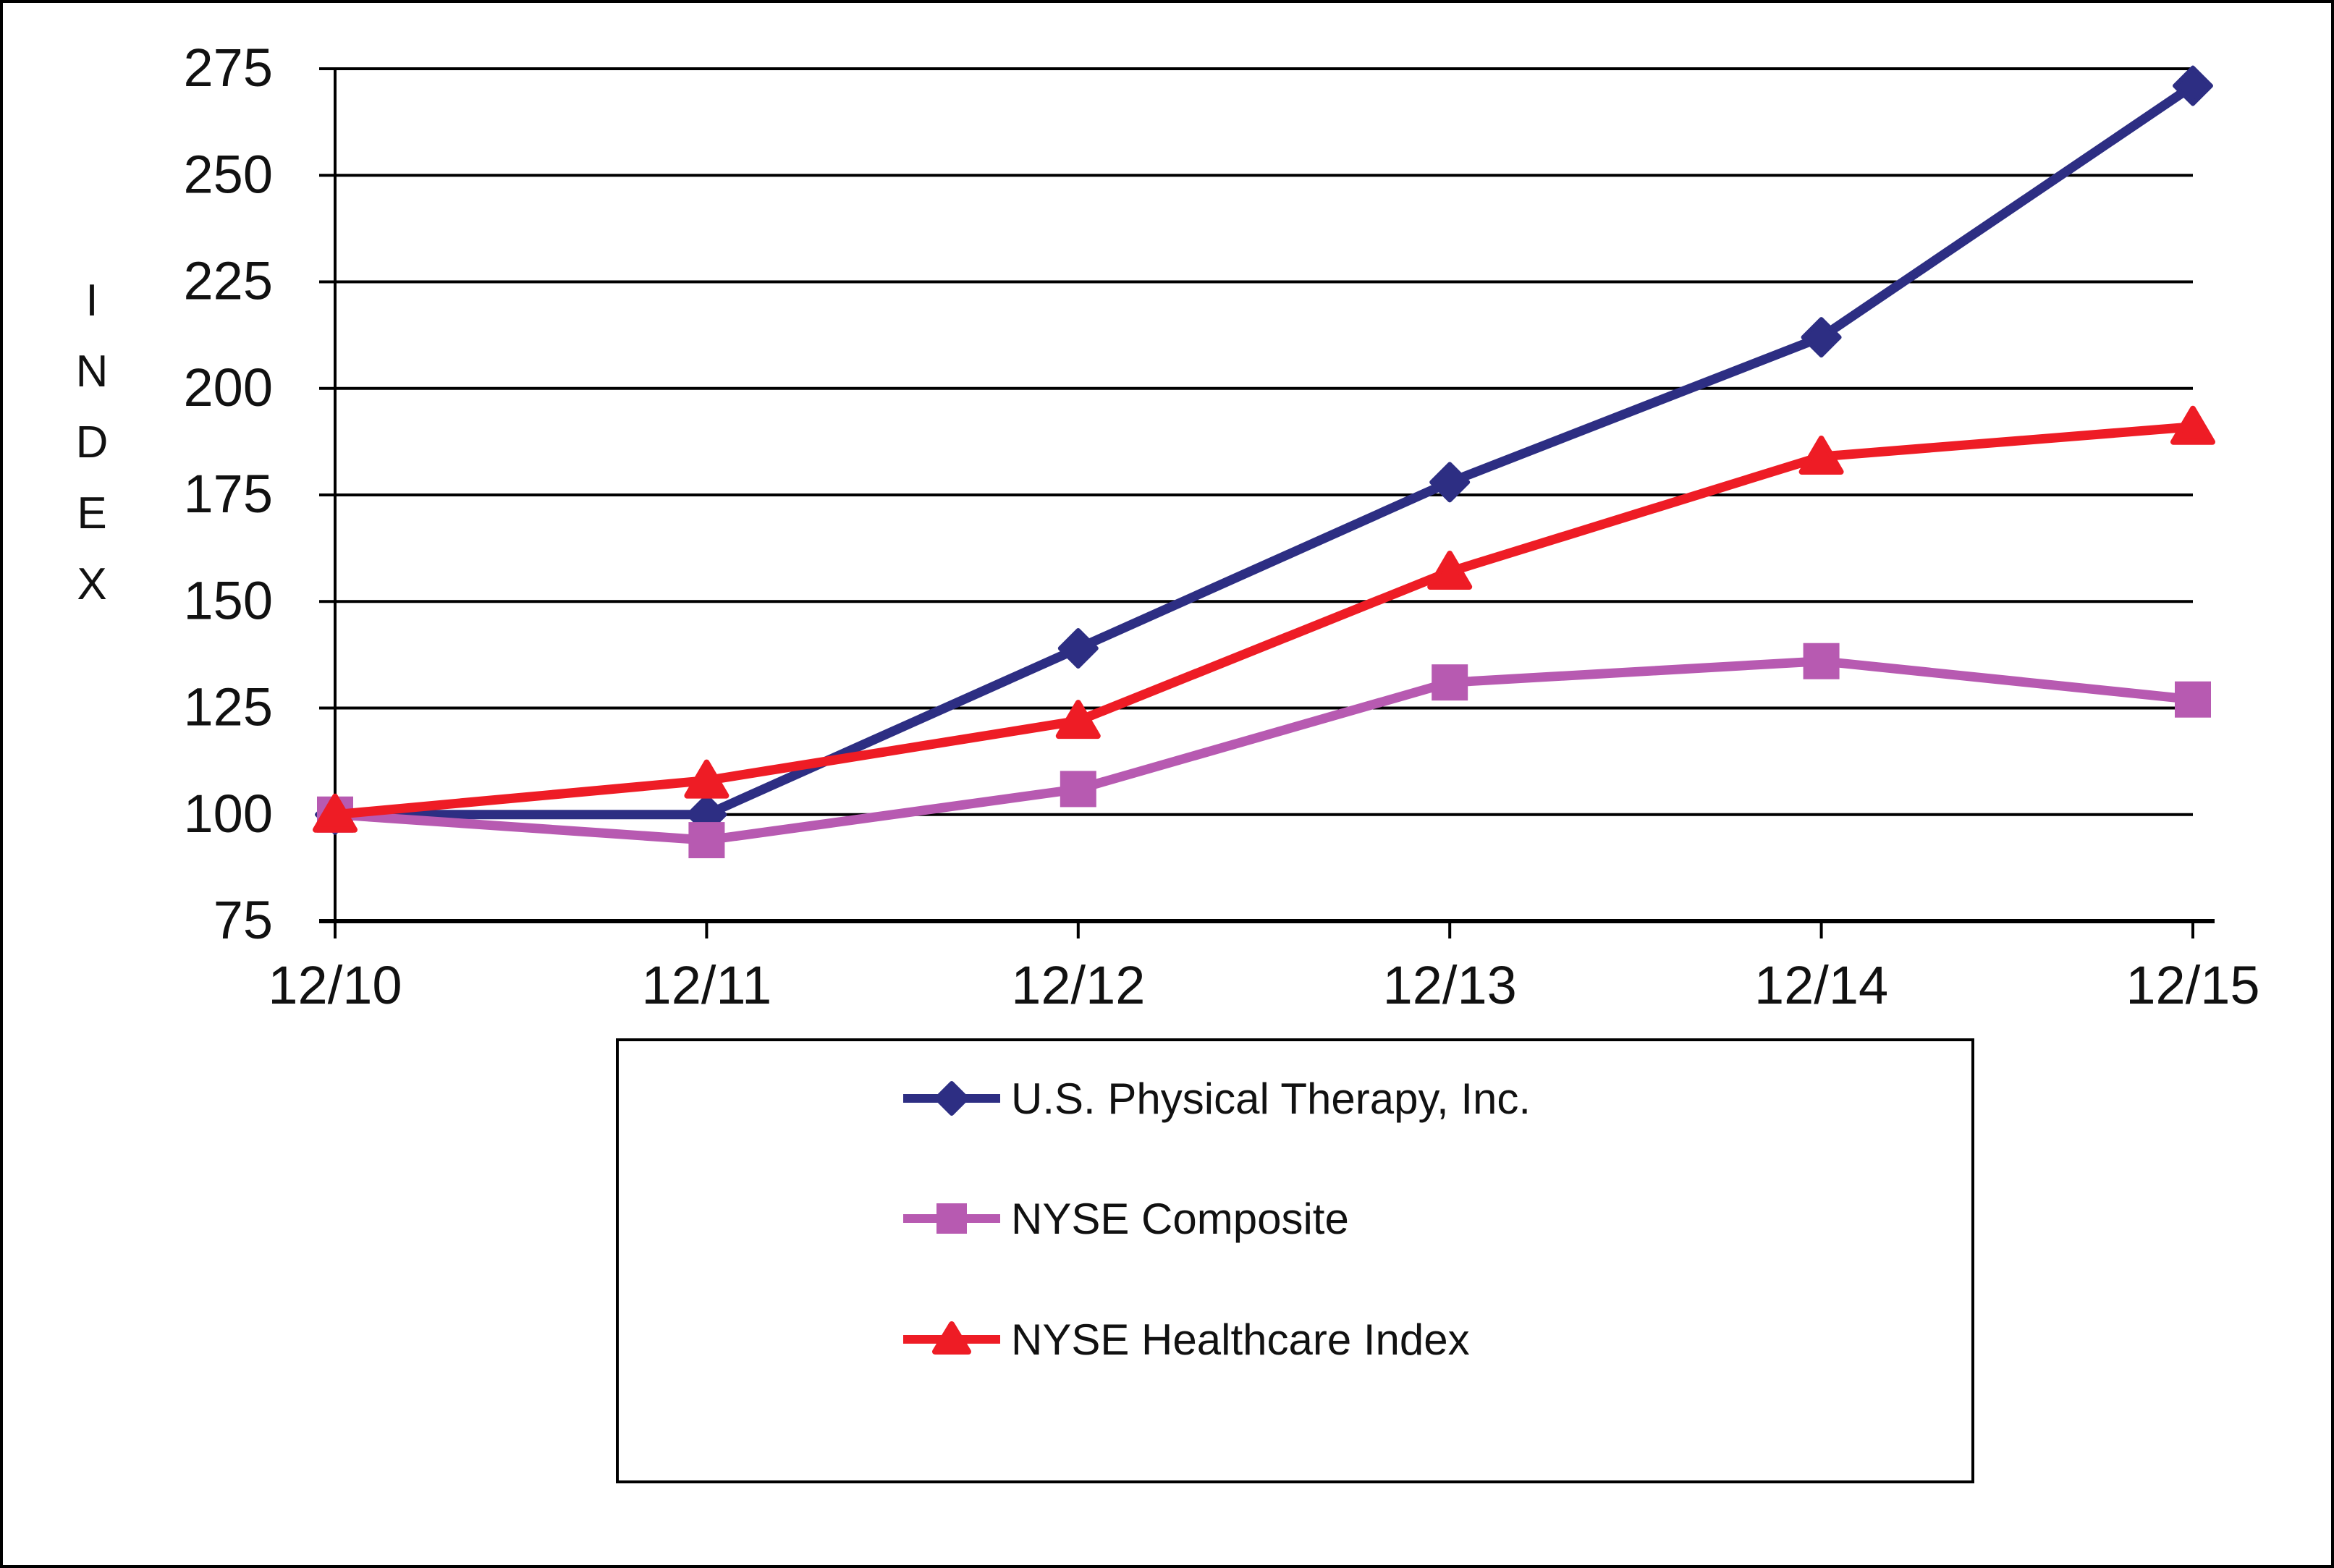 The height and width of the screenshot is (1568, 2334). Describe the element at coordinates (228, 281) in the screenshot. I see `y-tick-label-225: 225` at that location.